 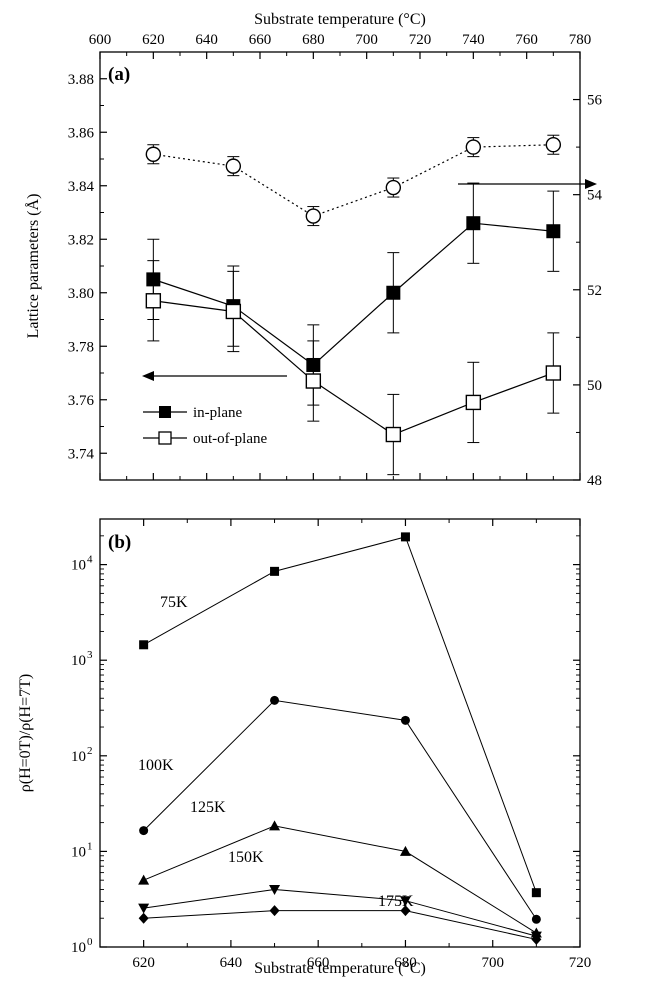 I want to click on panel-a-y-tick-label: 3.74, so click(x=81, y=454).